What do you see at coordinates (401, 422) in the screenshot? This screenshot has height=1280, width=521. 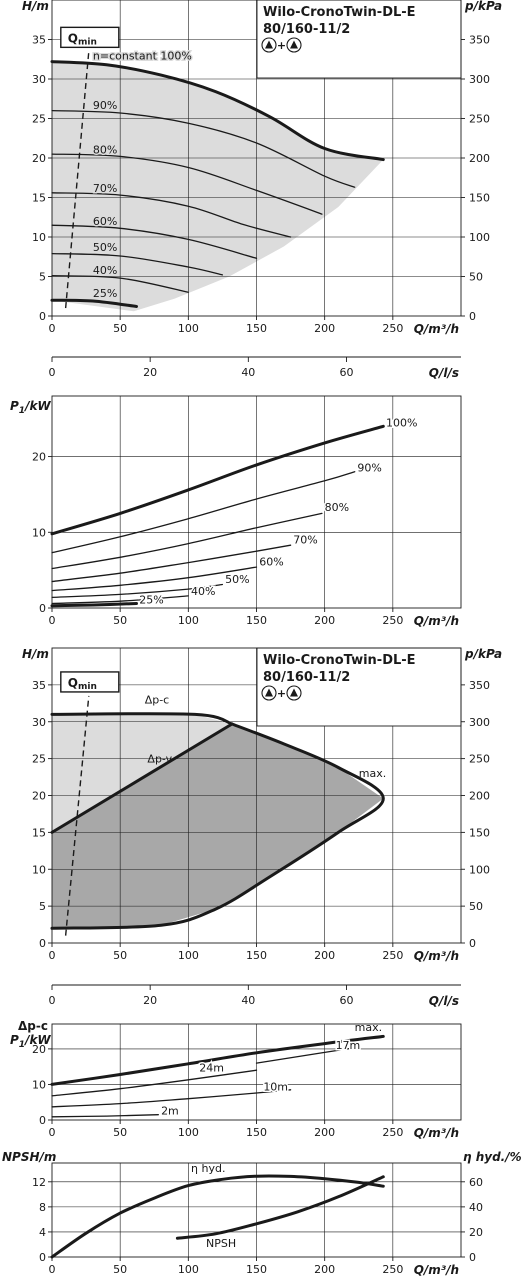 I see `series-label-0: 100%` at bounding box center [401, 422].